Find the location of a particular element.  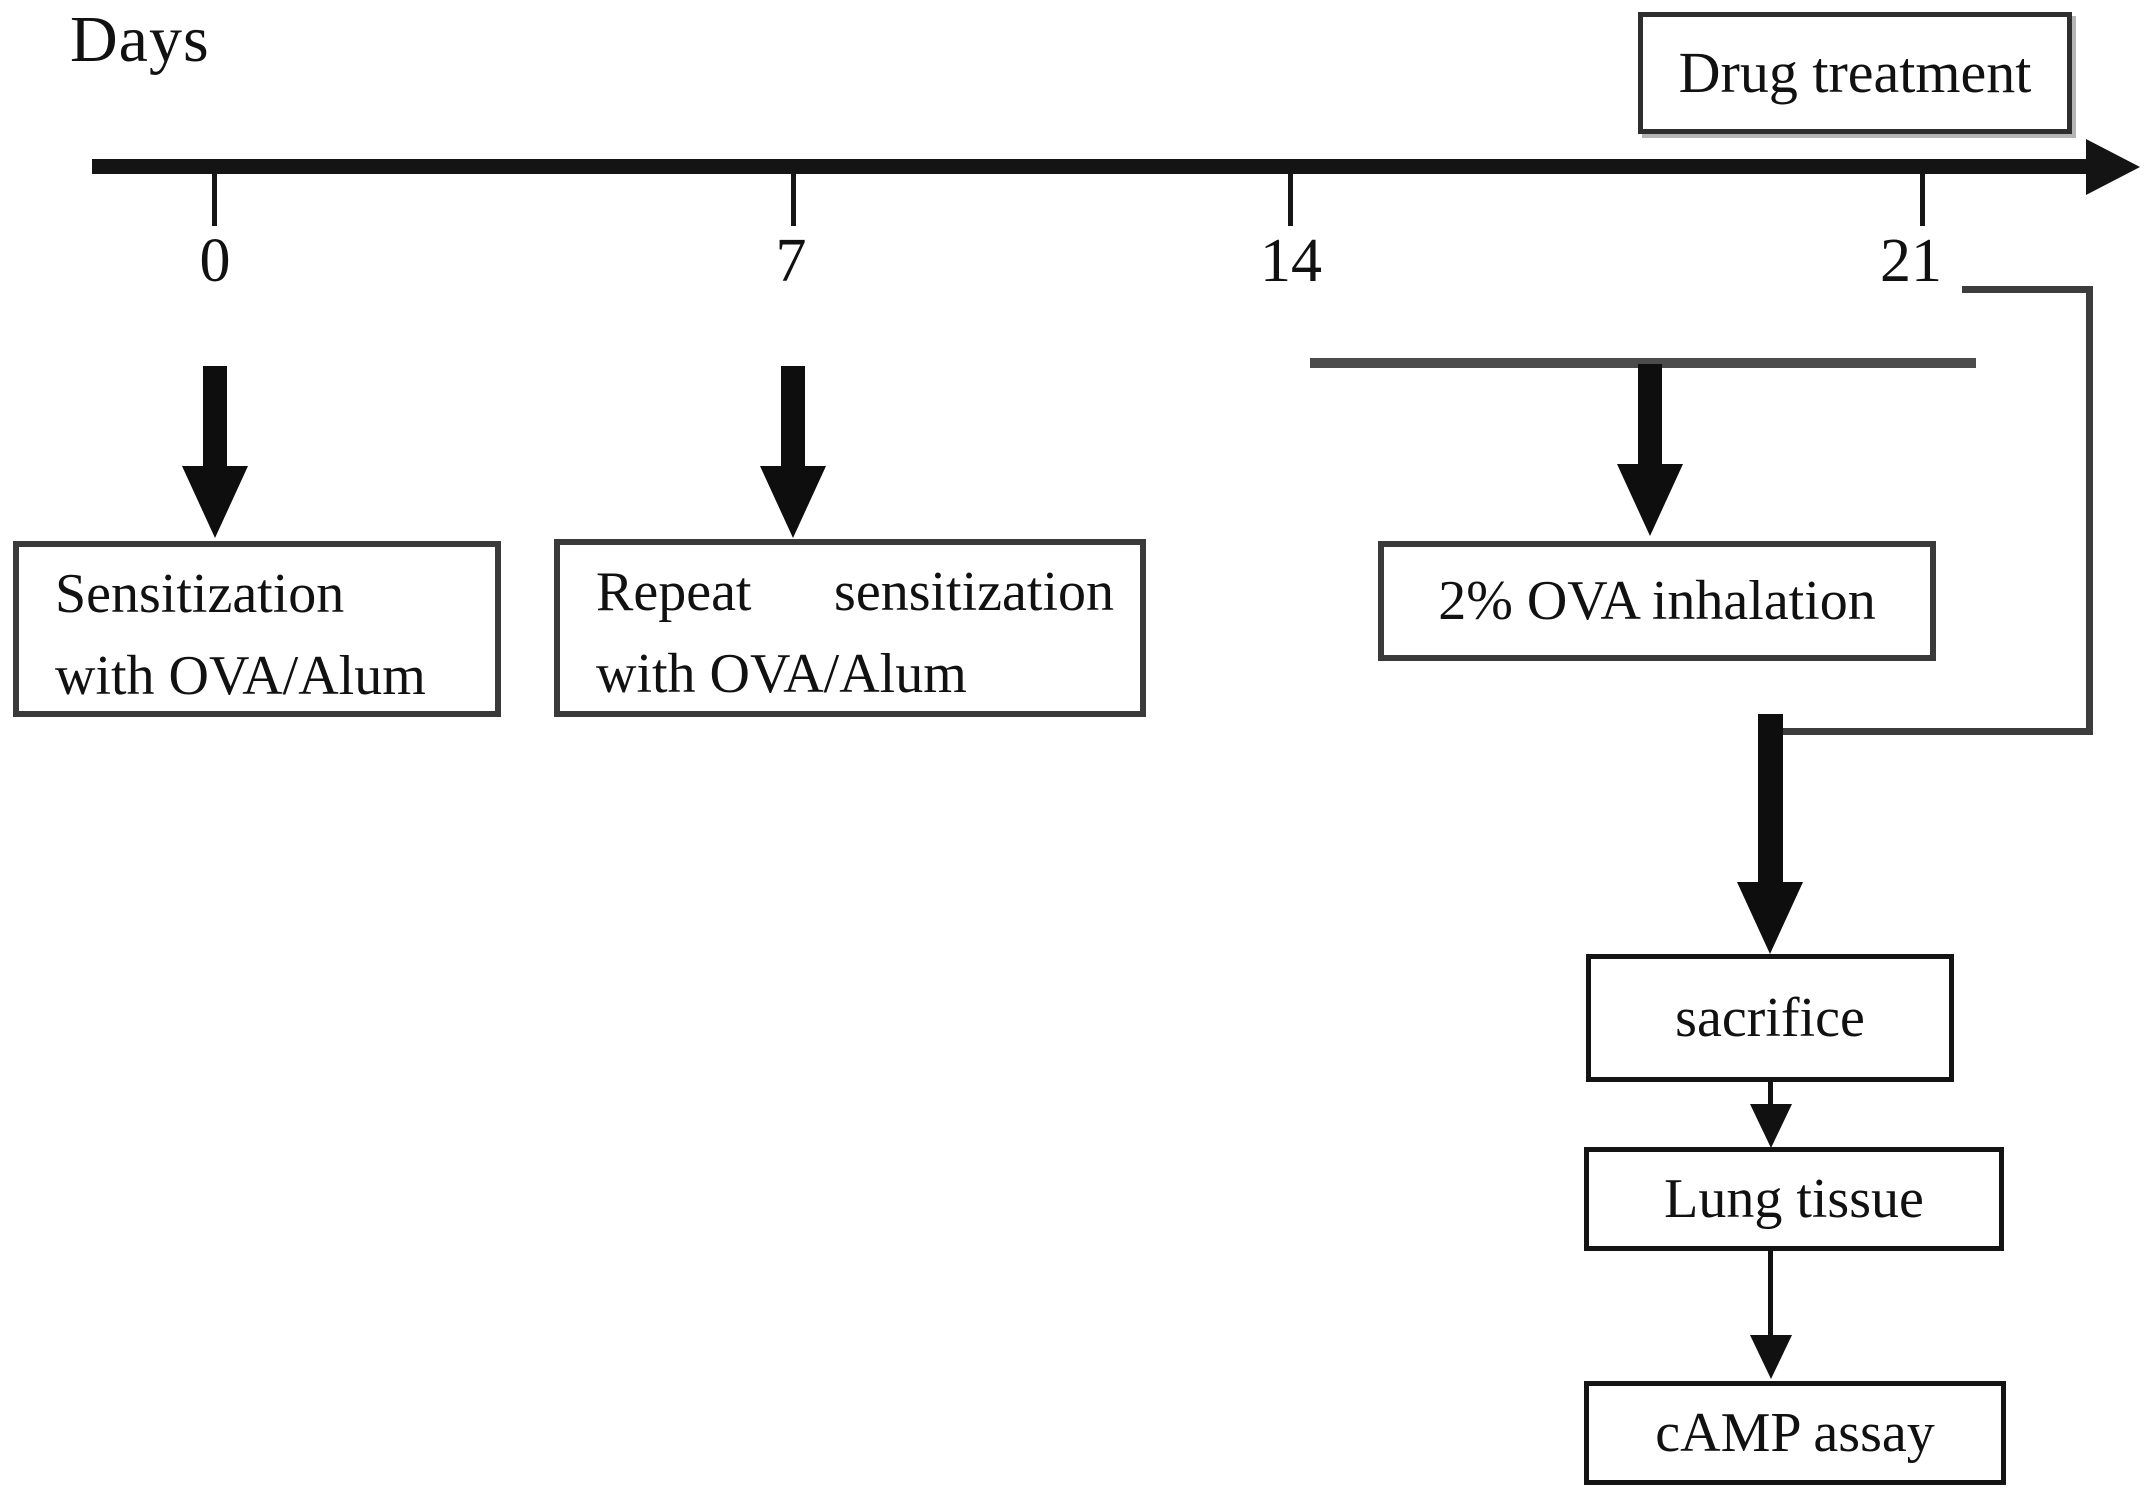

camp-assay-box: cAMP assay is located at coordinates (1795, 1433).